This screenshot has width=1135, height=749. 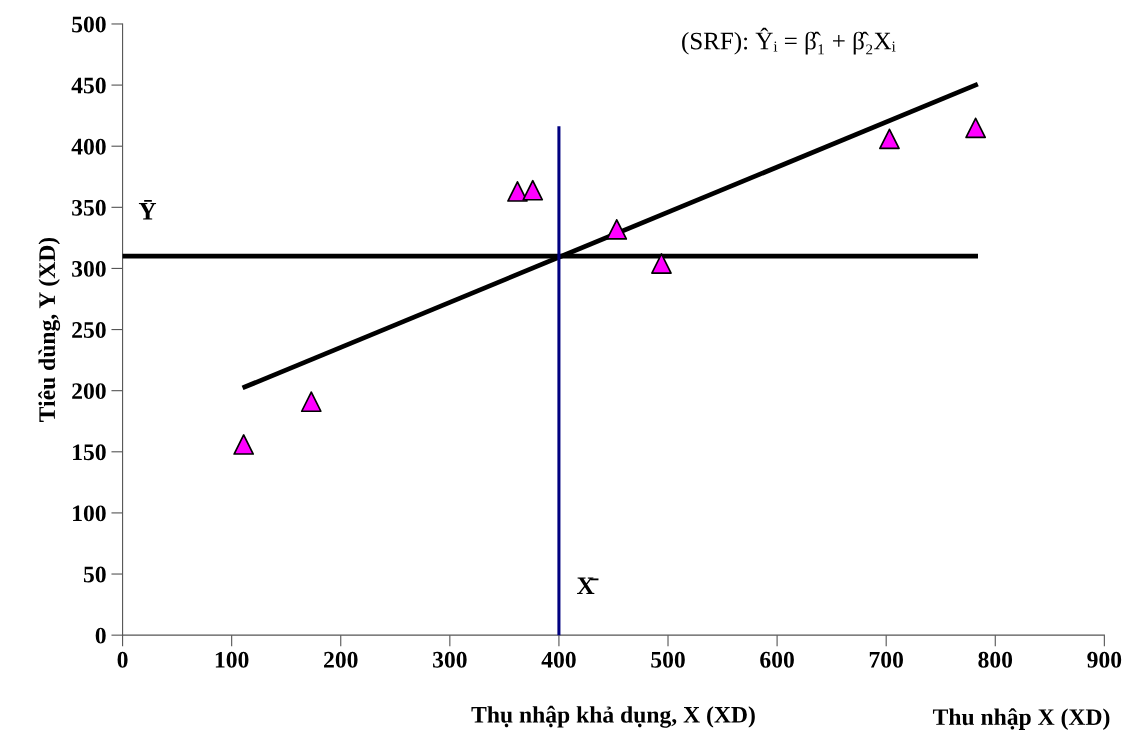 What do you see at coordinates (49, 329) in the screenshot?
I see `y-axis-title: Tiêu dùng, Y (XD)` at bounding box center [49, 329].